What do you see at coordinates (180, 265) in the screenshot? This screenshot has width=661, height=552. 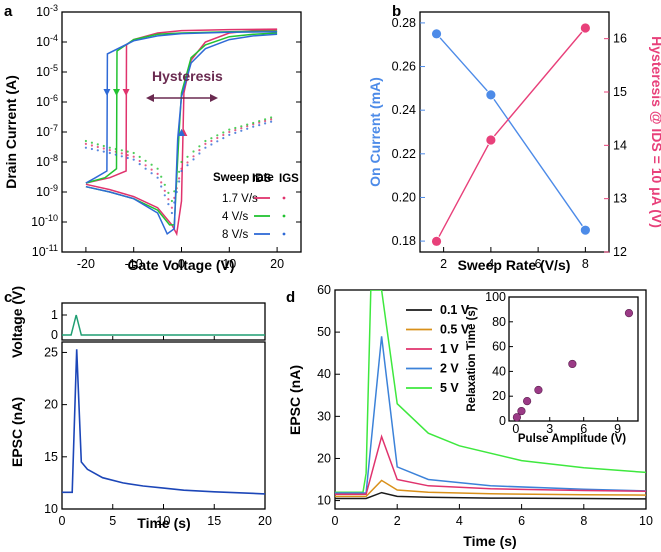 I see `x-axis-label-a: Gate Voltage (V)` at bounding box center [180, 265].